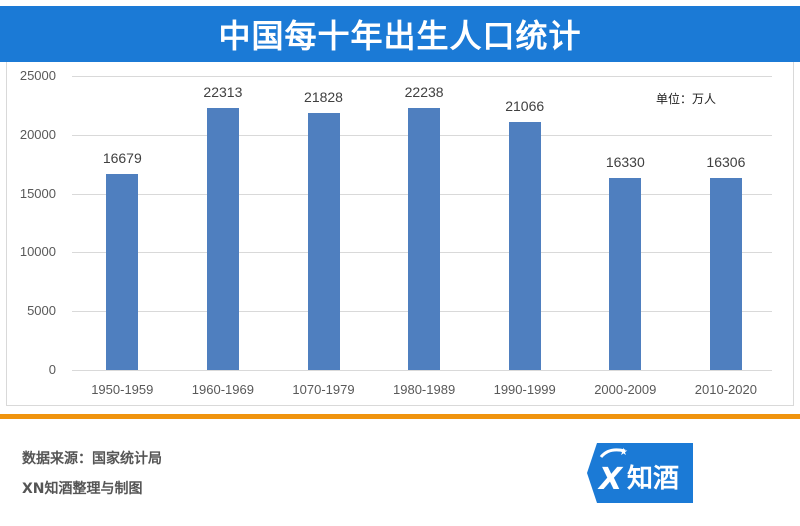 The image size is (800, 526). I want to click on page-title: 中国每十年出生人口统计, so click(400, 36).